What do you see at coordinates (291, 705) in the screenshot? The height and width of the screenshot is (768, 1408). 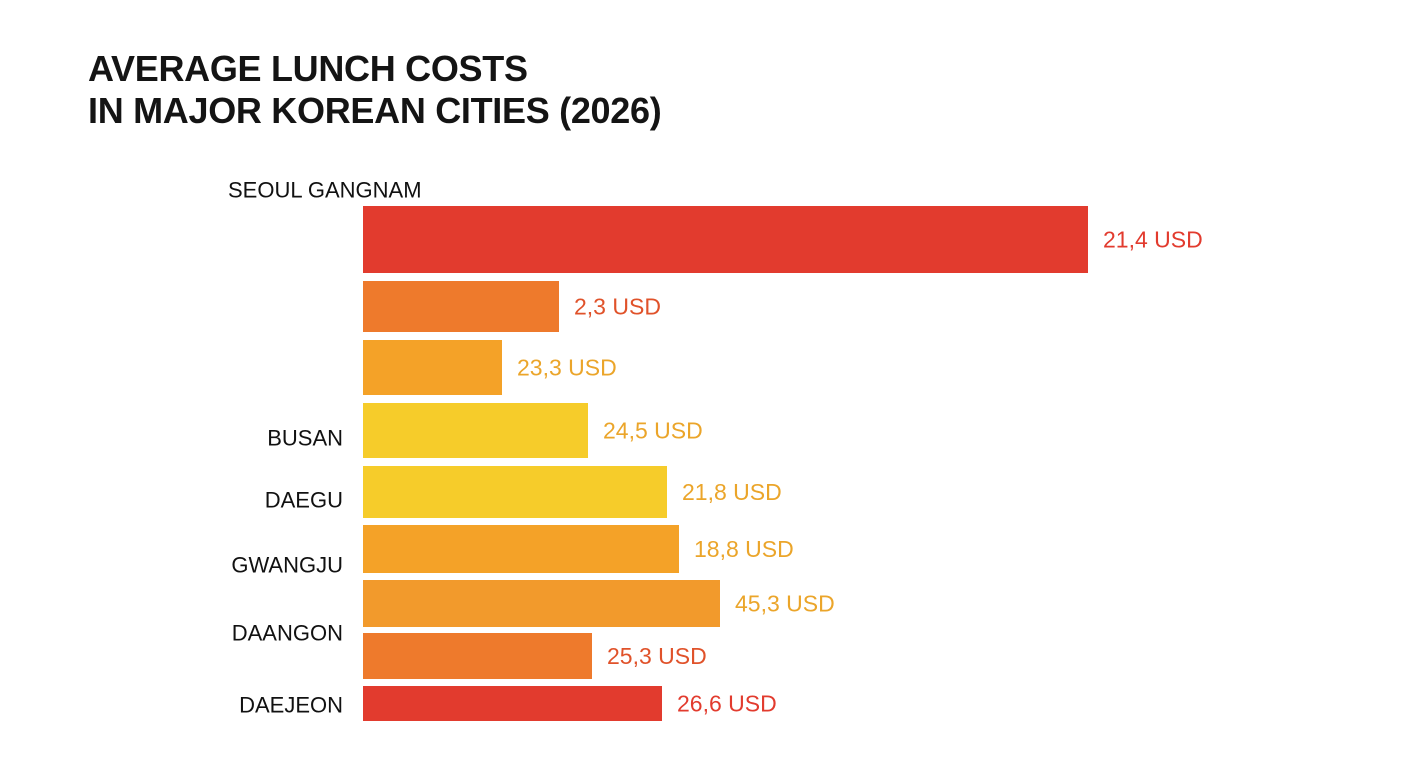 I see `category-label-9: DAEJEON` at bounding box center [291, 705].